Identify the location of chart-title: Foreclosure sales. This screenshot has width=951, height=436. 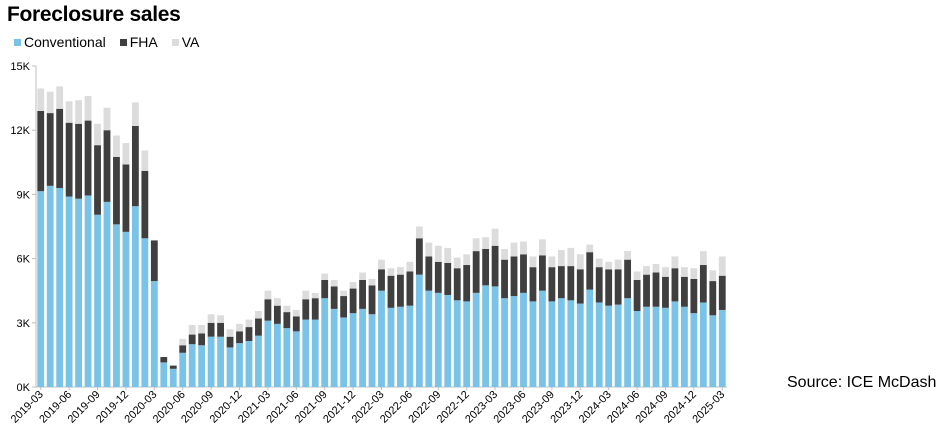
(94, 14).